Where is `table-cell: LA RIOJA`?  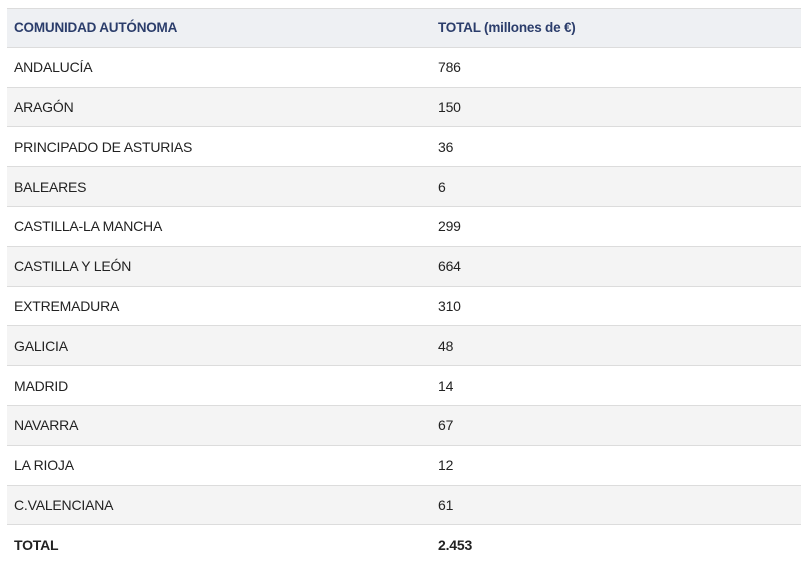 table-cell: LA RIOJA is located at coordinates (44, 465).